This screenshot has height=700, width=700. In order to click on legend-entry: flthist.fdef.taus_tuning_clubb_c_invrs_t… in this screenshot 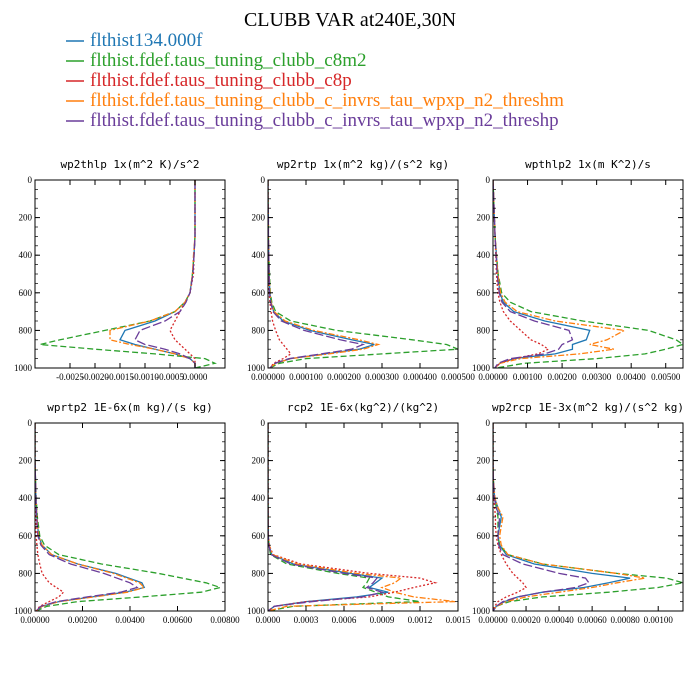, I will do `click(324, 120)`.